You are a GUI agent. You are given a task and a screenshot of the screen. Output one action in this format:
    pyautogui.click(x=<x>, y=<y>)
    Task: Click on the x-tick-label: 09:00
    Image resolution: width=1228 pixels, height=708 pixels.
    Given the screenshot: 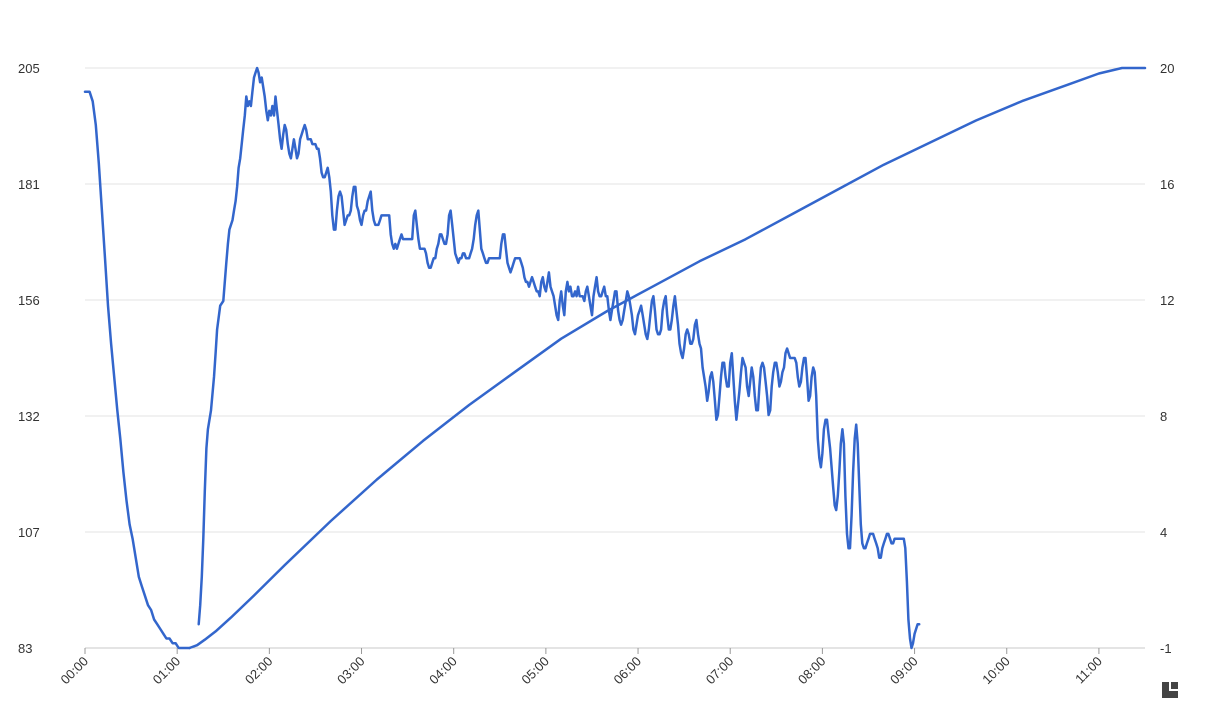 What is the action you would take?
    pyautogui.click(x=904, y=671)
    